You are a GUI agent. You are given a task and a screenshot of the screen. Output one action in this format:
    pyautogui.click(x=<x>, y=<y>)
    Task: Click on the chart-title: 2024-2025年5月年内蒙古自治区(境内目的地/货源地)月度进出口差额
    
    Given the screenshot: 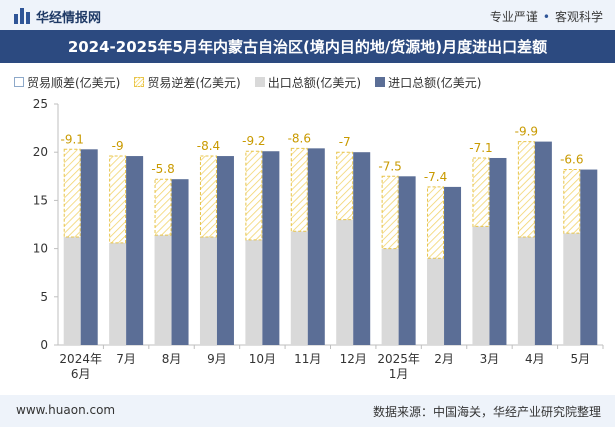 What is the action you would take?
    pyautogui.click(x=307, y=46)
    